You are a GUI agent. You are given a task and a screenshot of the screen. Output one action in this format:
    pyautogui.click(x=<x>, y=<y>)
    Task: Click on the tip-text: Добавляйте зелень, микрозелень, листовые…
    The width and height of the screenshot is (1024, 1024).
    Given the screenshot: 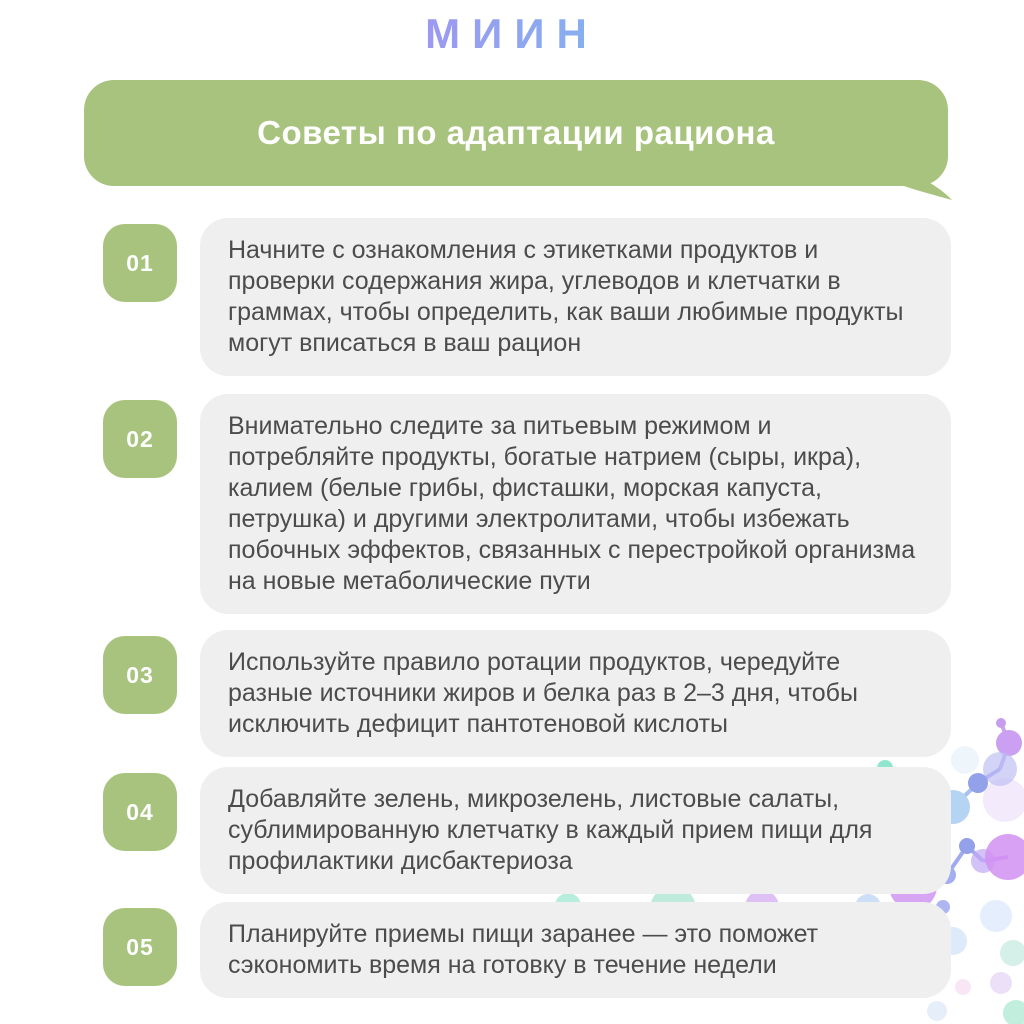 What is the action you would take?
    pyautogui.click(x=550, y=830)
    